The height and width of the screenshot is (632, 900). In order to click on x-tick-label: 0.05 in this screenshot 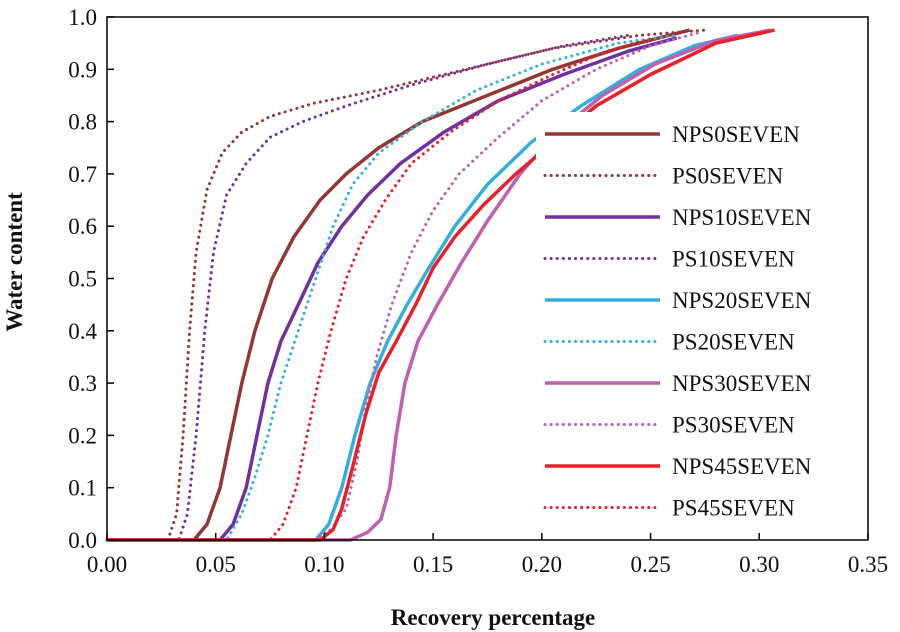, I will do `click(216, 564)`.